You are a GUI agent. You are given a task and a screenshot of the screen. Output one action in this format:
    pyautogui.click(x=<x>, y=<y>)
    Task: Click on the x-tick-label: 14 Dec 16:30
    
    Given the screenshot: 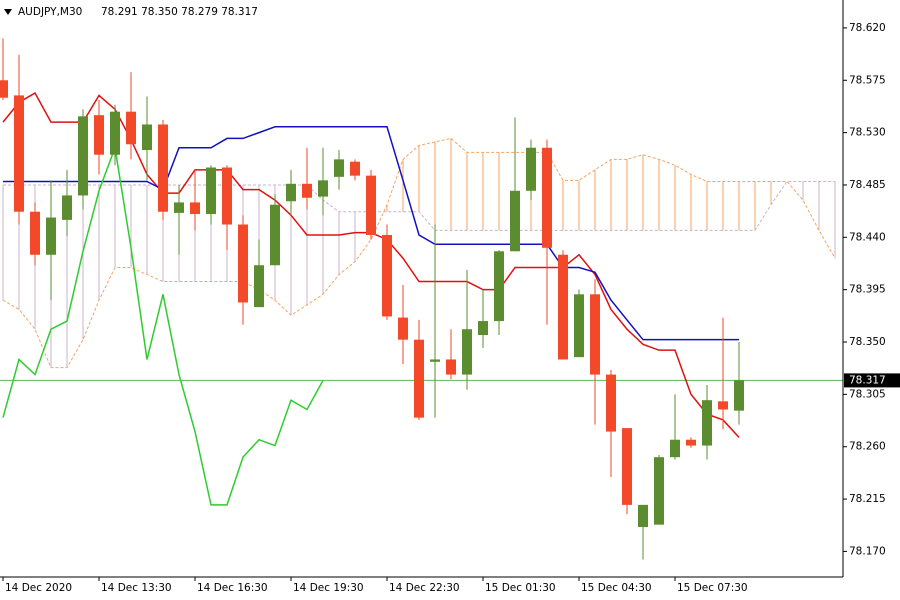 What is the action you would take?
    pyautogui.click(x=232, y=588)
    